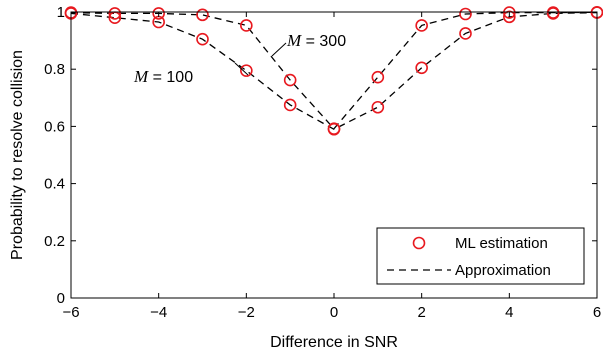 This screenshot has height=356, width=603. I want to click on x-tick-label: 4, so click(509, 312).